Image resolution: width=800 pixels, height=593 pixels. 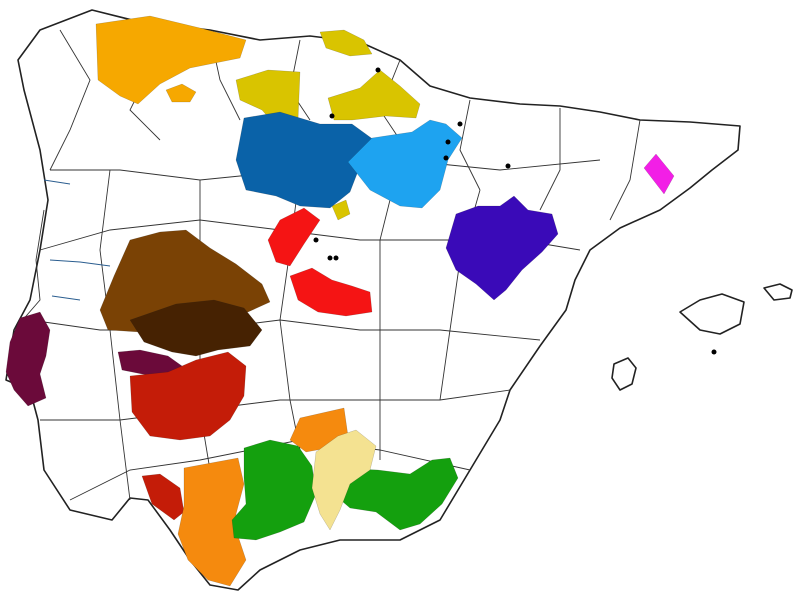 I want to click on region-catalonia-east, so click(x=659, y=174).